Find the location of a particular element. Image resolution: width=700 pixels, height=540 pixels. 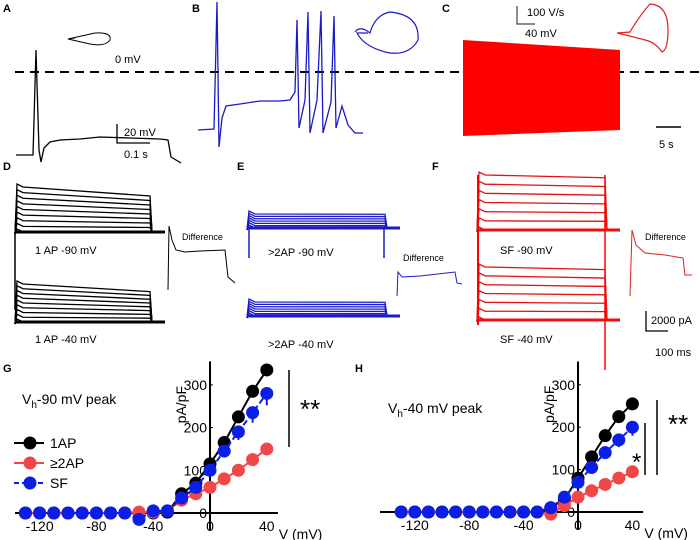

family-f-top-sweep is located at coordinates (542, 206).